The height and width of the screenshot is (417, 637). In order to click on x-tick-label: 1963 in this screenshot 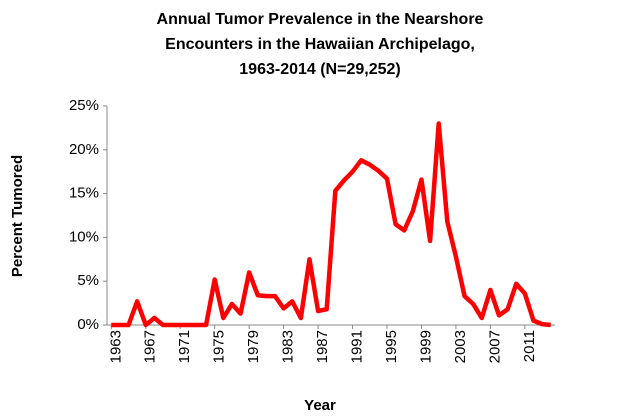, I will do `click(115, 346)`.